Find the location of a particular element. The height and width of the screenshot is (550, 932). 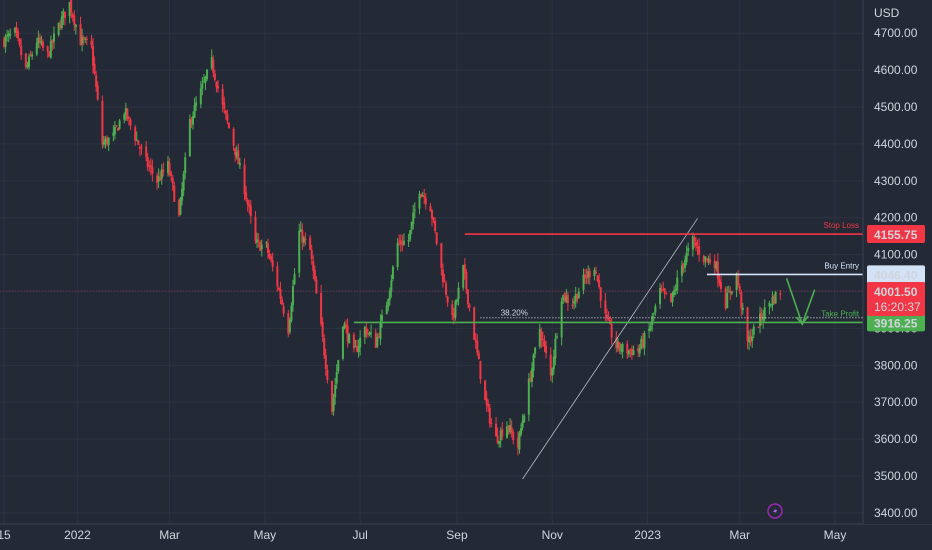

buy-entry-price-tag is located at coordinates (896, 274).